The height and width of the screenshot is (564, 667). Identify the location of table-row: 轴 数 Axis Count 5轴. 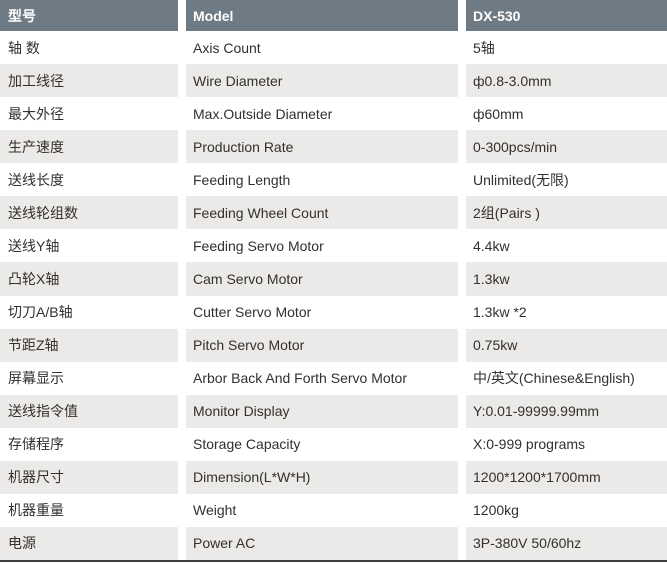
(333, 48).